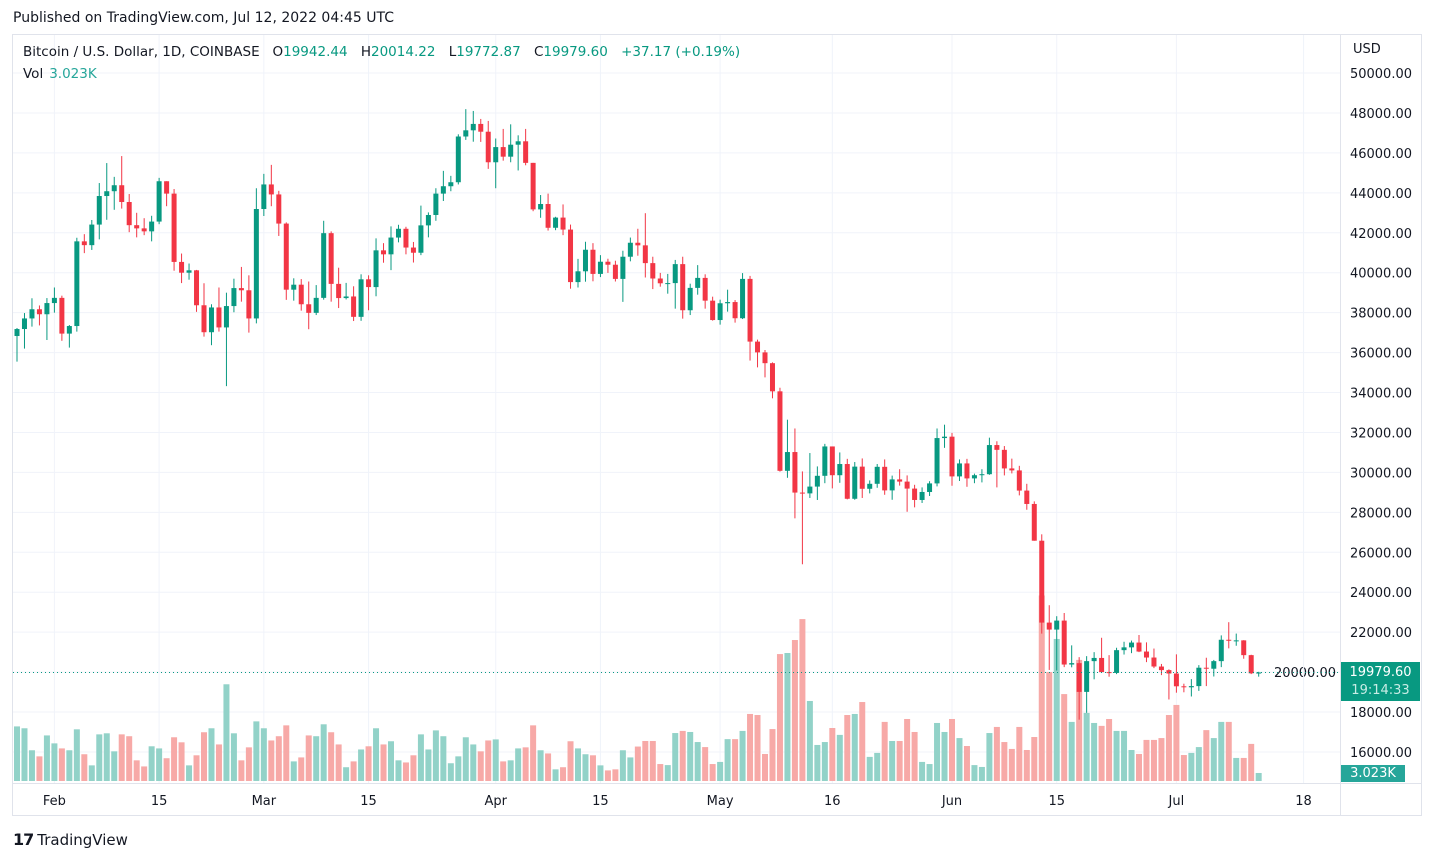  I want to click on x-tick-label: 18, so click(1303, 801).